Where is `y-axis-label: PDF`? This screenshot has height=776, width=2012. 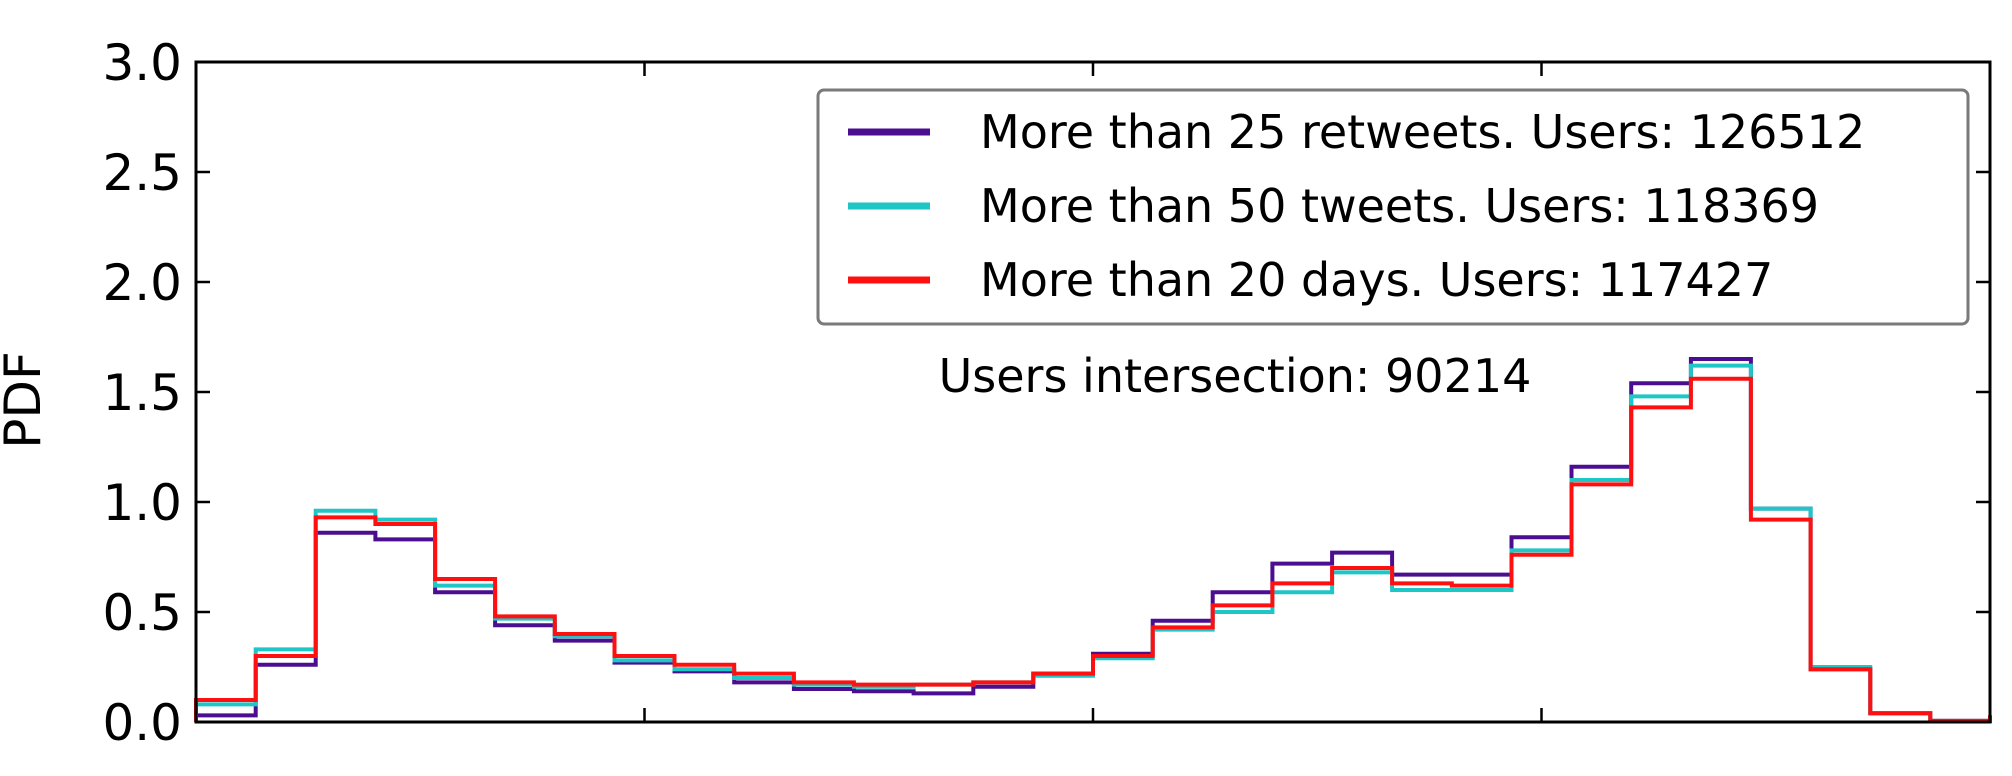
y-axis-label: PDF is located at coordinates (26, 399).